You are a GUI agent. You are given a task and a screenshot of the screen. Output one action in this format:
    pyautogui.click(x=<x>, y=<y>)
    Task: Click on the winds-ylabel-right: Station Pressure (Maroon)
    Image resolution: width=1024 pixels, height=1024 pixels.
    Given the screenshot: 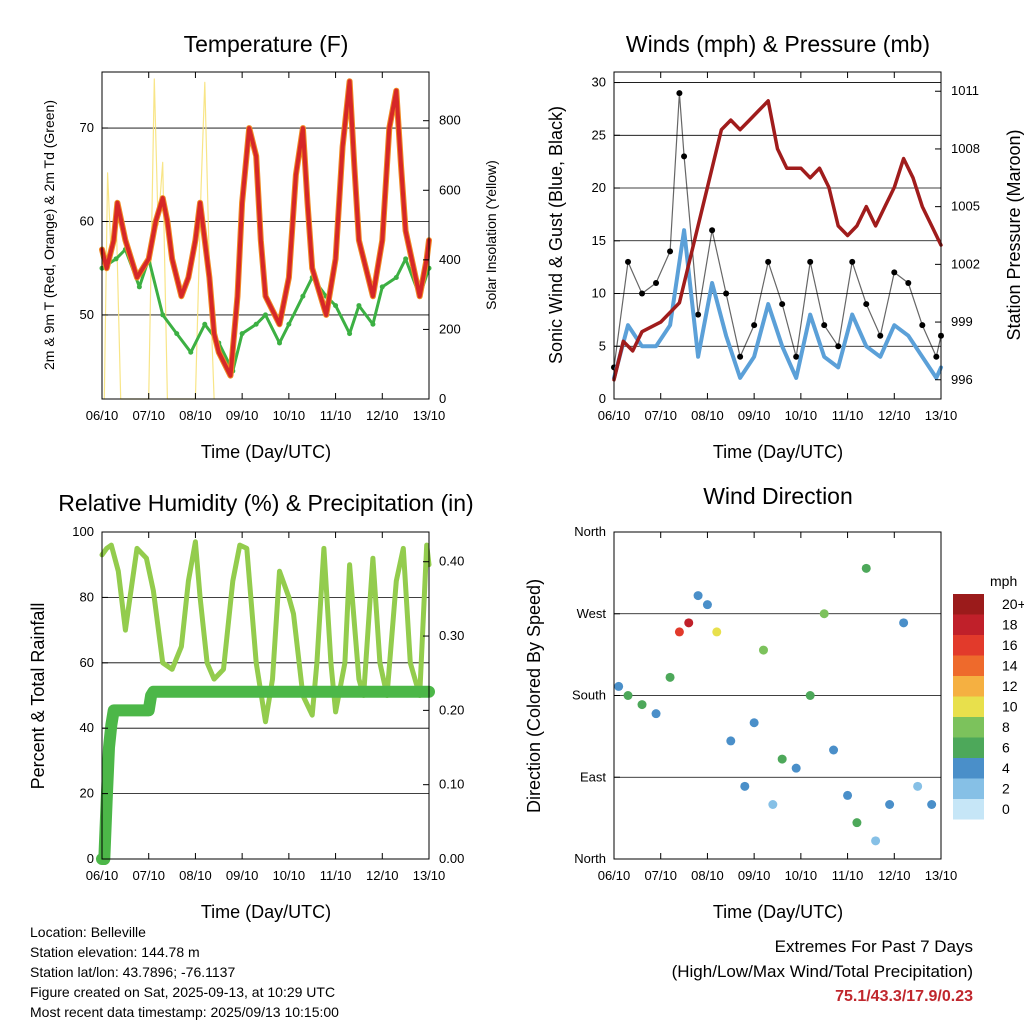 What is the action you would take?
    pyautogui.click(x=1014, y=234)
    